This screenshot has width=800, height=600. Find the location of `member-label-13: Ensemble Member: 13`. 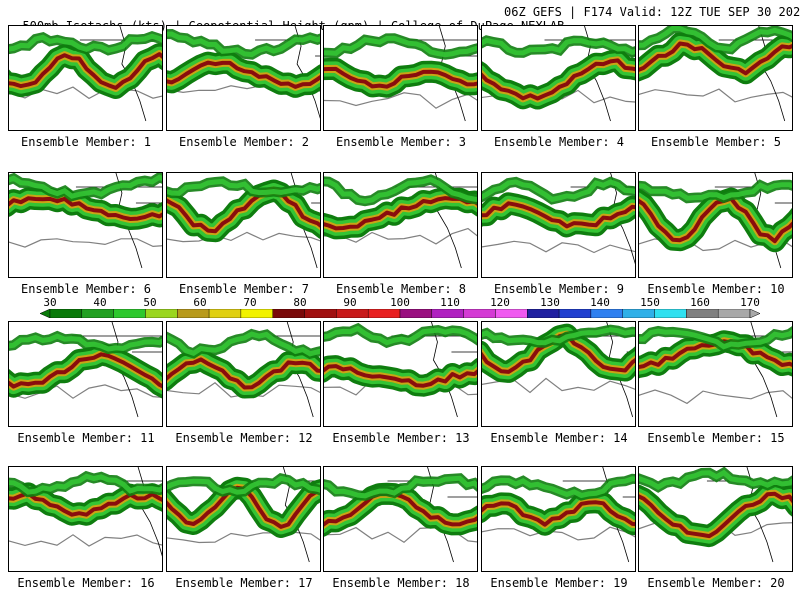

member-label-13: Ensemble Member: 13 is located at coordinates (401, 438).